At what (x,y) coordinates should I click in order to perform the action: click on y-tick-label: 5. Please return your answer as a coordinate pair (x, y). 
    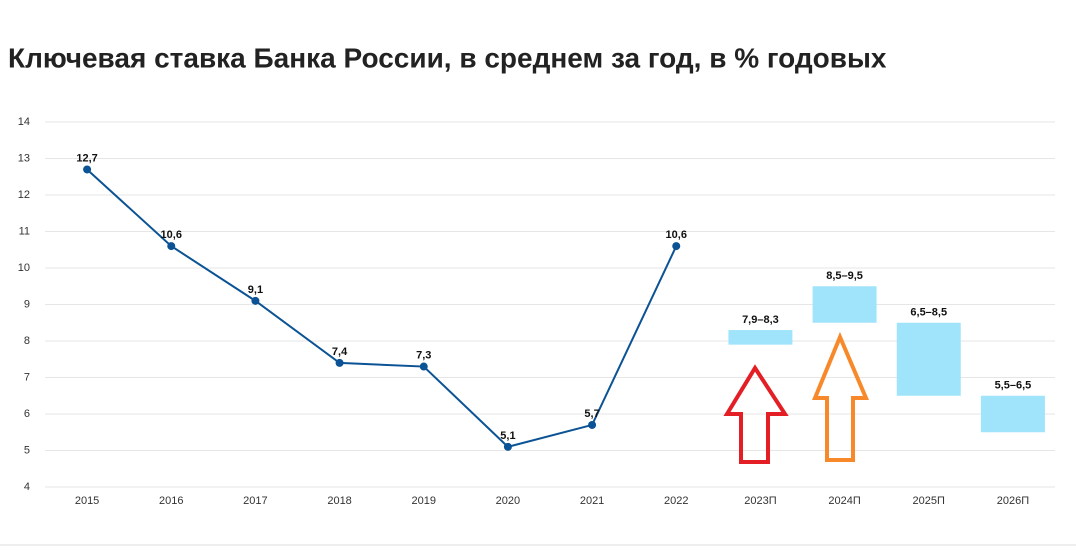
    Looking at the image, I should click on (27, 450).